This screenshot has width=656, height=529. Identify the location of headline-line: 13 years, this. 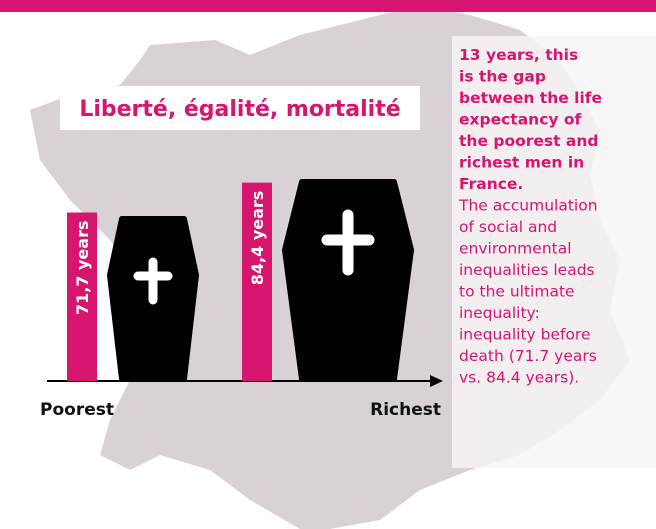
(518, 55).